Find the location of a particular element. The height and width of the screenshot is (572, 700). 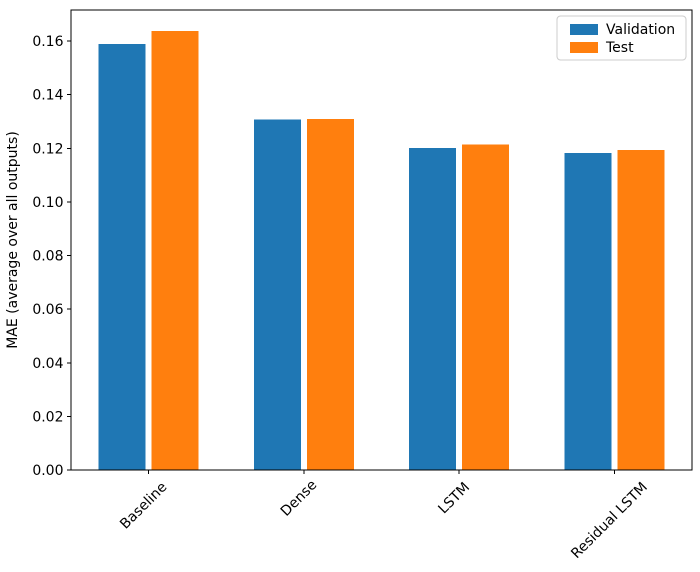

y-tick-label: 0.16 is located at coordinates (47, 42).